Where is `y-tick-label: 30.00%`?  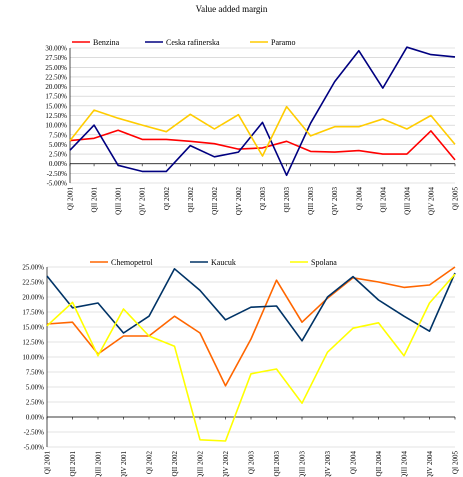
y-tick-label: 30.00% is located at coordinates (56, 49).